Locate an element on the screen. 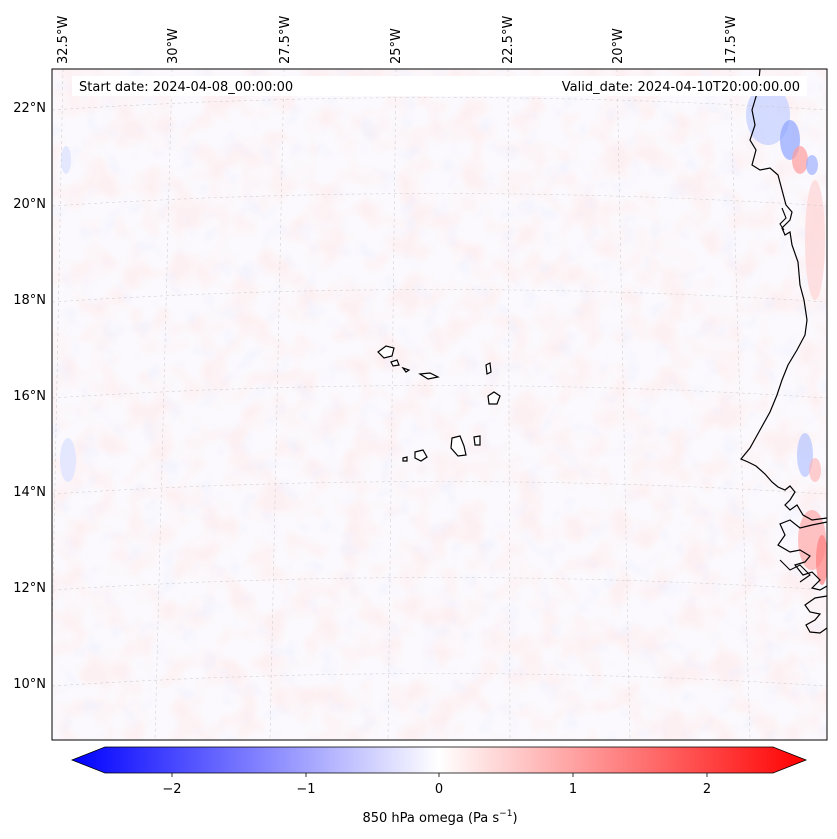 The height and width of the screenshot is (839, 837). cape-verde-islands is located at coordinates (439, 403).